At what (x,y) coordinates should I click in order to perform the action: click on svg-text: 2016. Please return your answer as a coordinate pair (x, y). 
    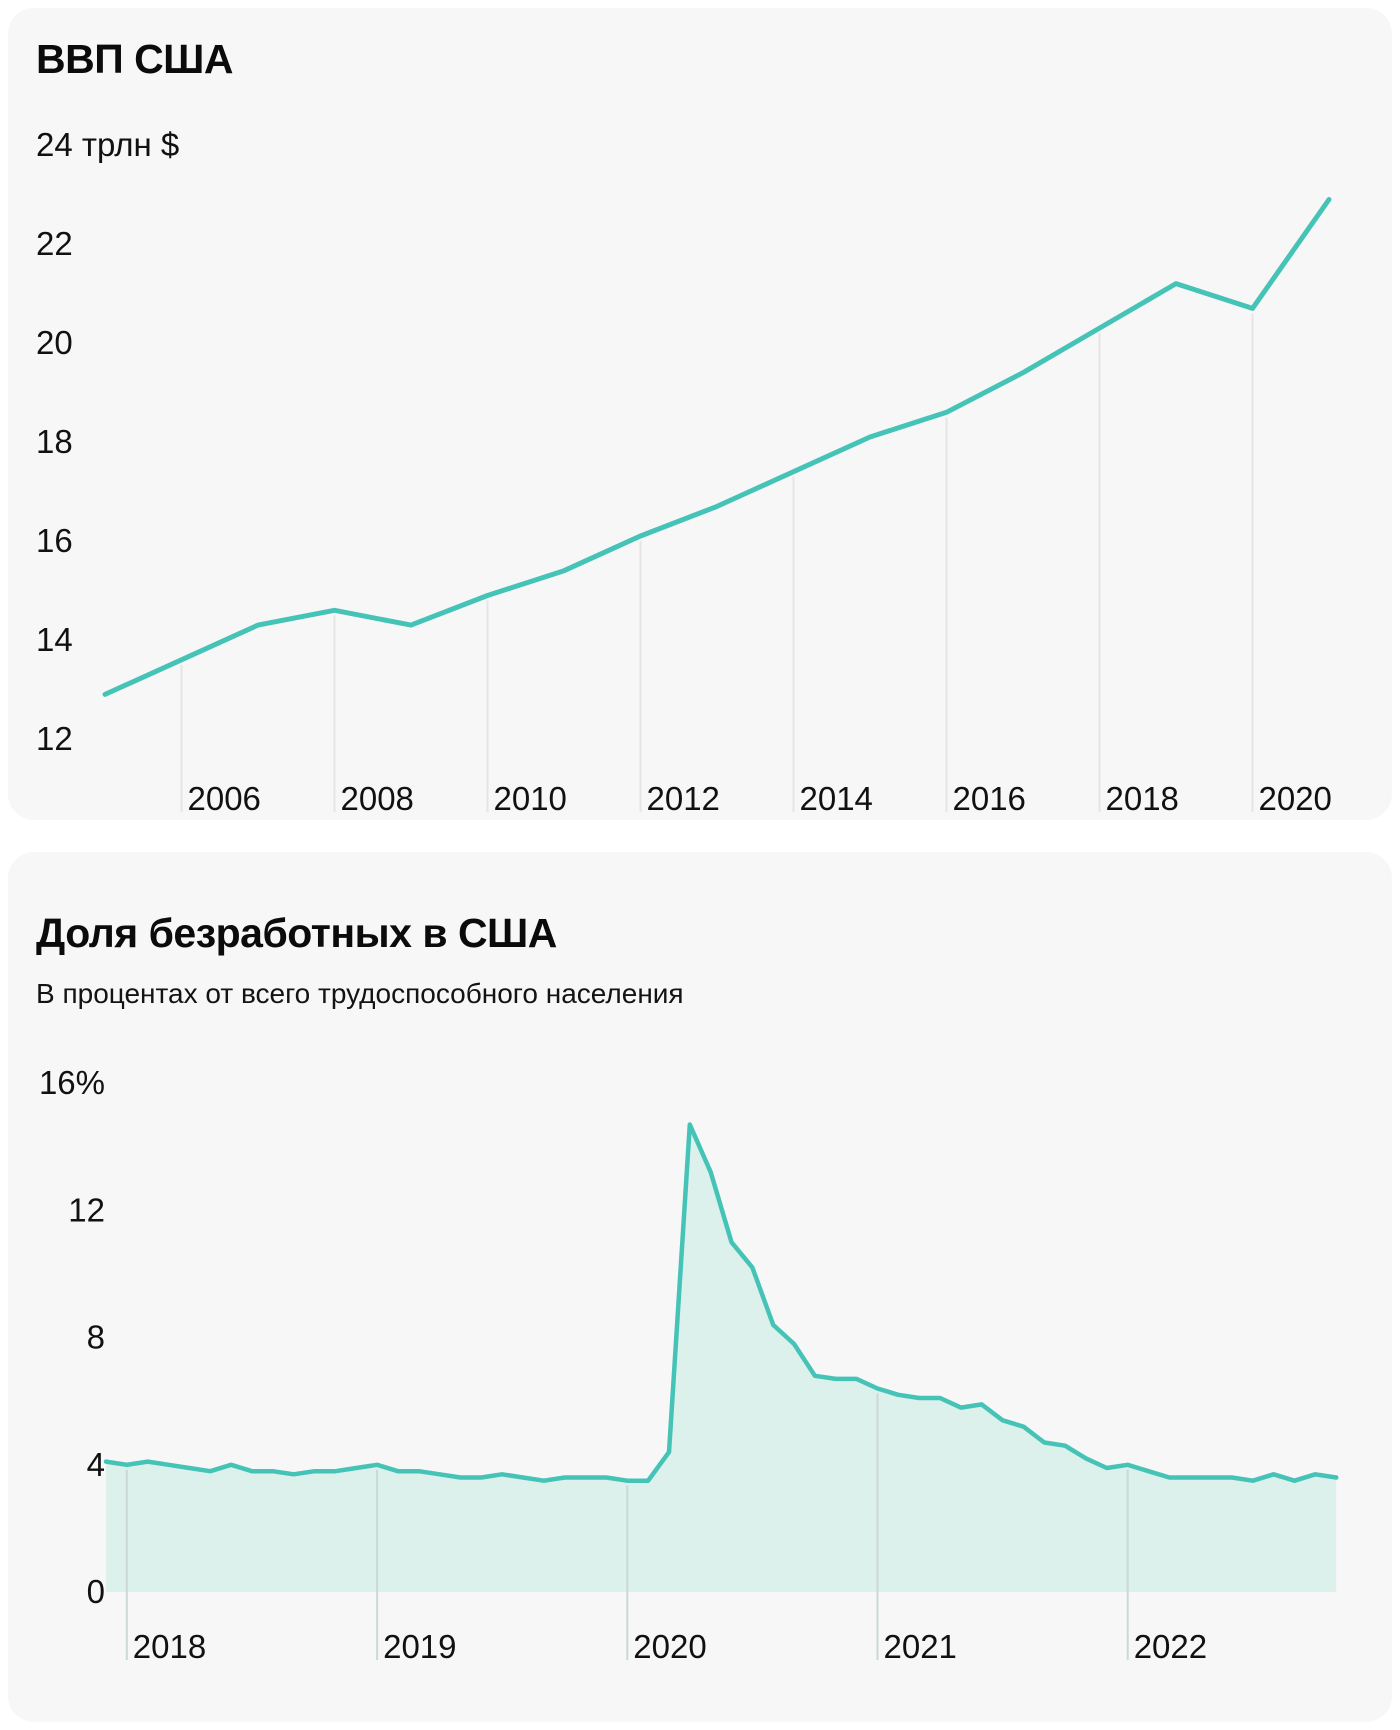
    Looking at the image, I should click on (989, 798).